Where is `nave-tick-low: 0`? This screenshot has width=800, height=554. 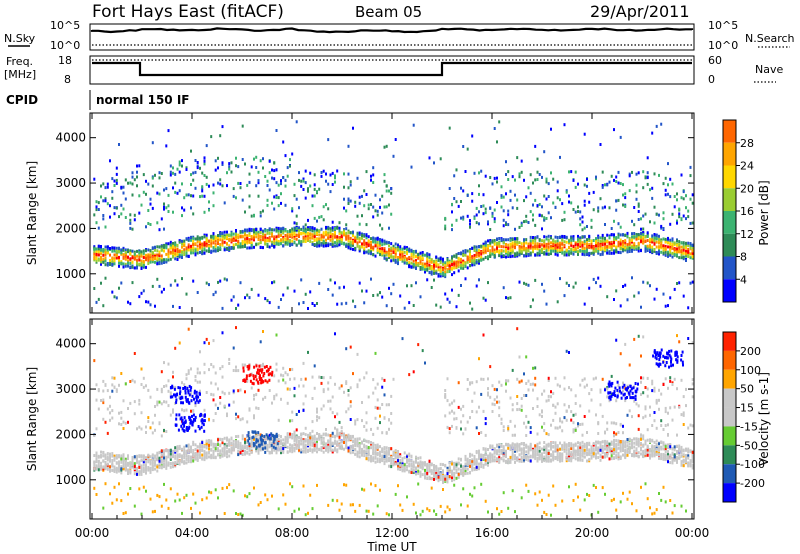 nave-tick-low: 0 is located at coordinates (711, 79).